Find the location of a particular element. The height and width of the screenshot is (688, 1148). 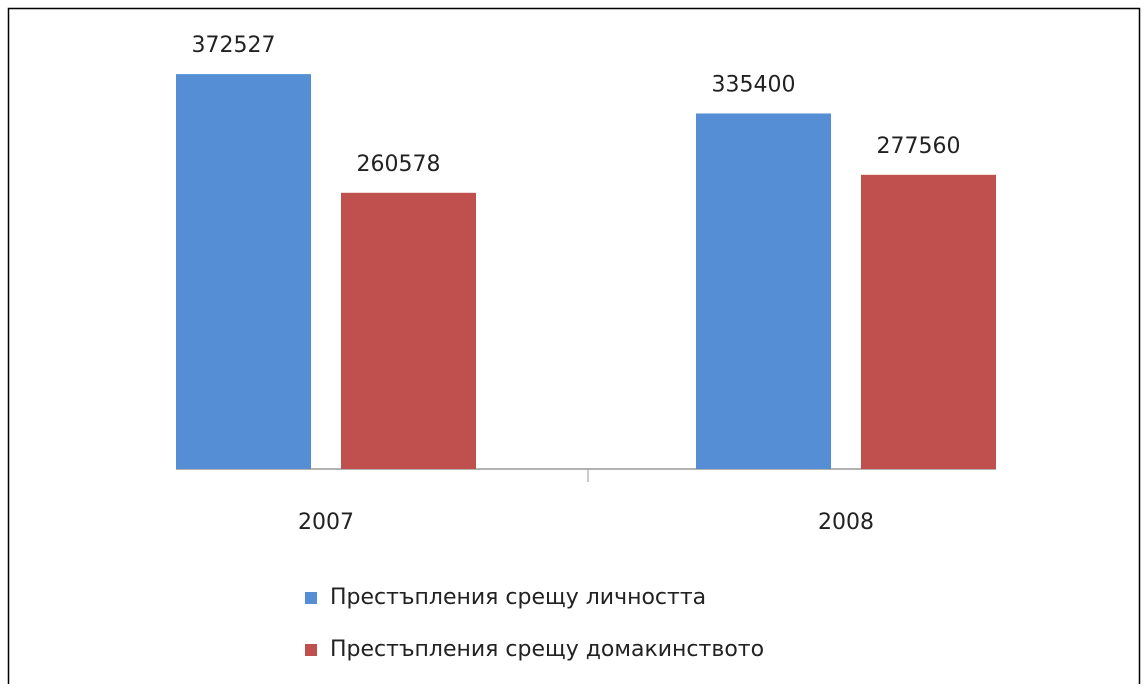

legend-label: Престъпления срещу личността is located at coordinates (518, 597).